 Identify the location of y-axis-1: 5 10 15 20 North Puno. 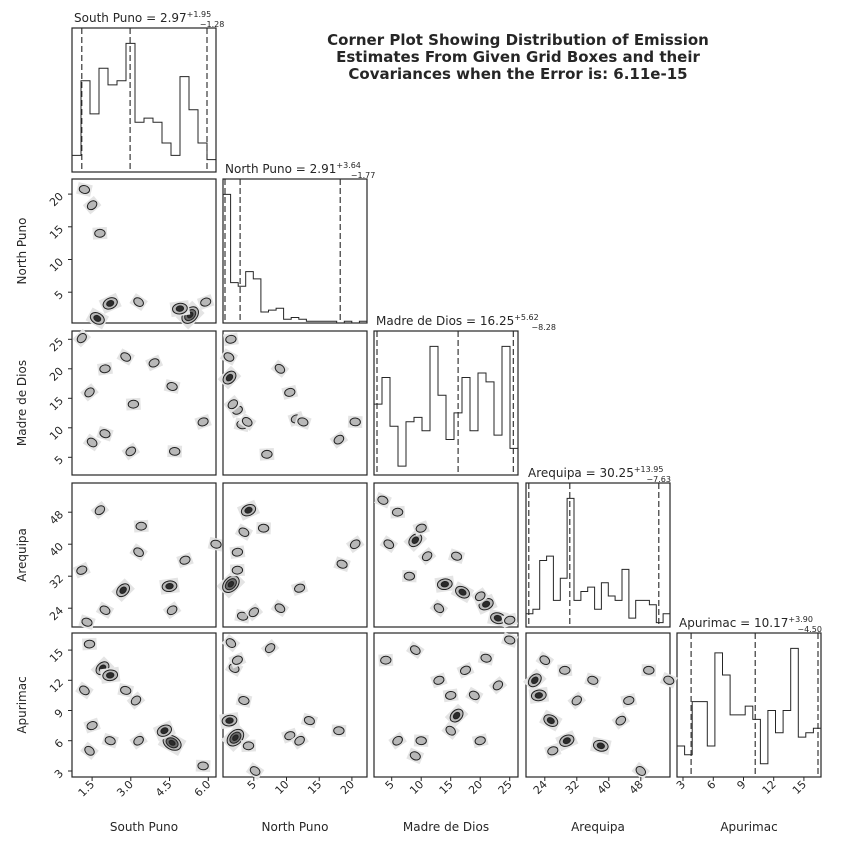
(43, 246).